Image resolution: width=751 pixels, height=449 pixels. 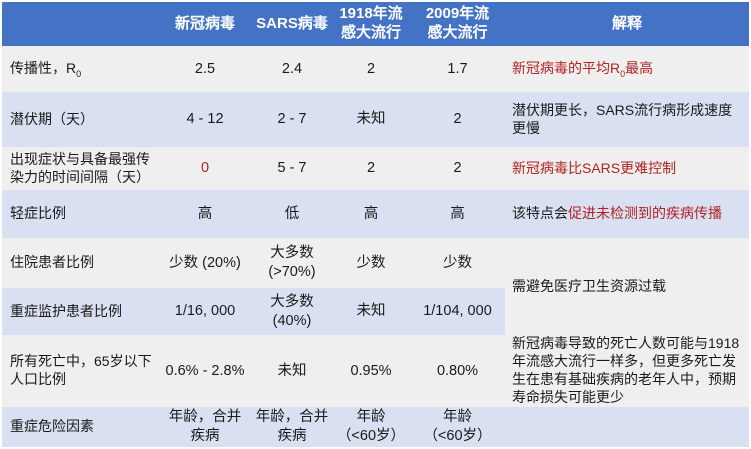 I want to click on row-label: 潜伏期（天）, so click(x=80, y=119).